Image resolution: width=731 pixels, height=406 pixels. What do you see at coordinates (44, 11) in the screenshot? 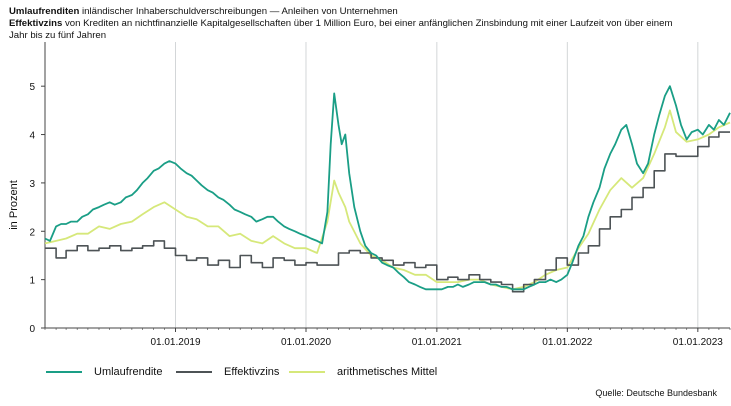
I see `title-bold-umlaufrenditen: Umlaufrenditen` at bounding box center [44, 11].